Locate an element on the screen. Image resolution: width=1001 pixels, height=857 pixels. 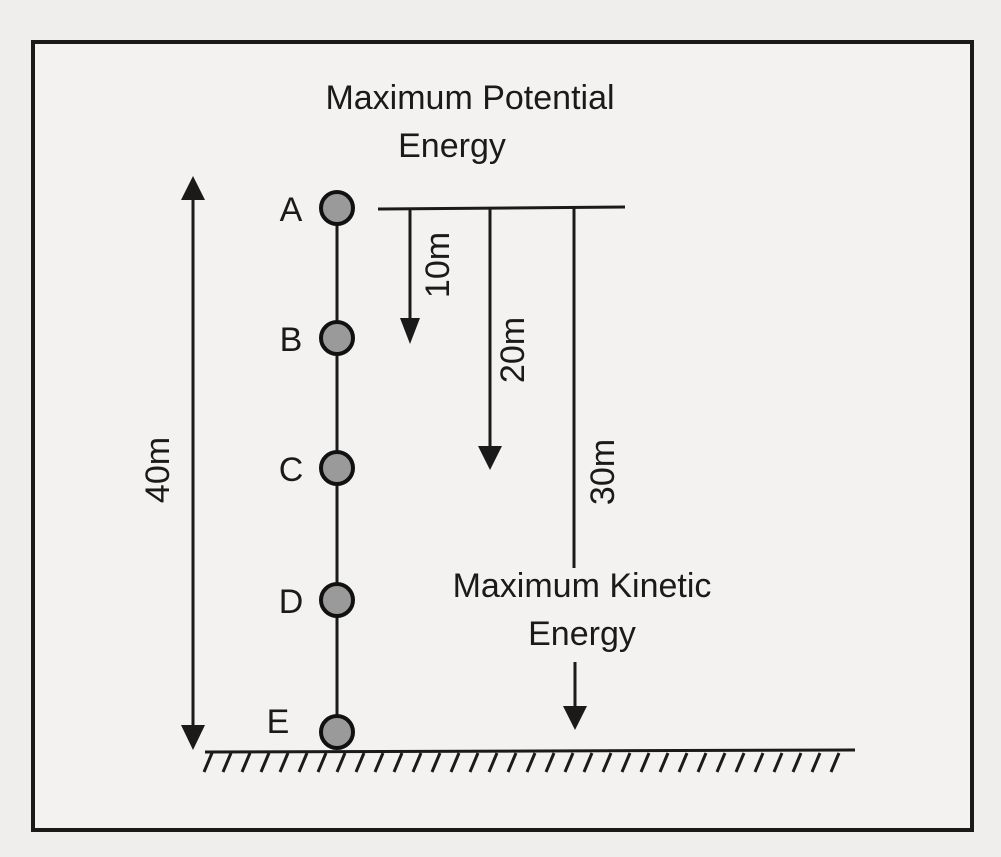
title-line: Energy is located at coordinates (452, 146).